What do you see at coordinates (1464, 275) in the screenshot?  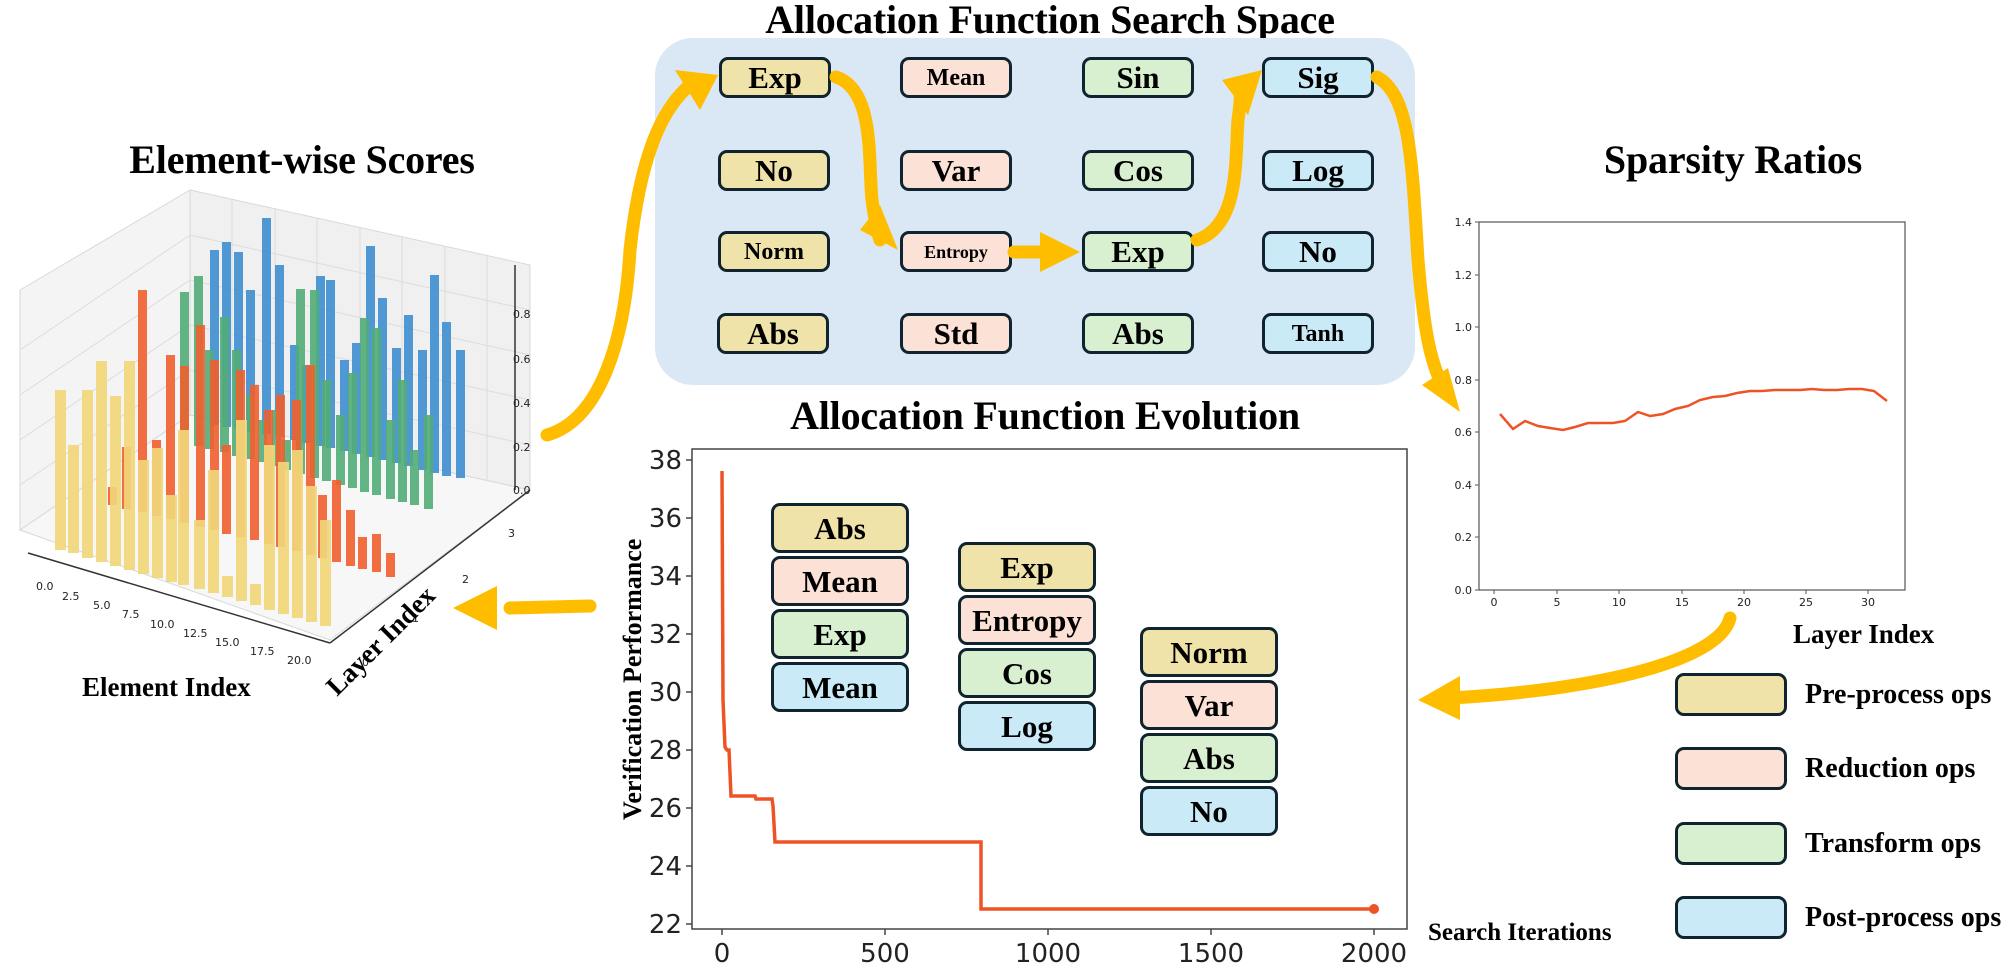 I see `svg-text: 1.2` at bounding box center [1464, 275].